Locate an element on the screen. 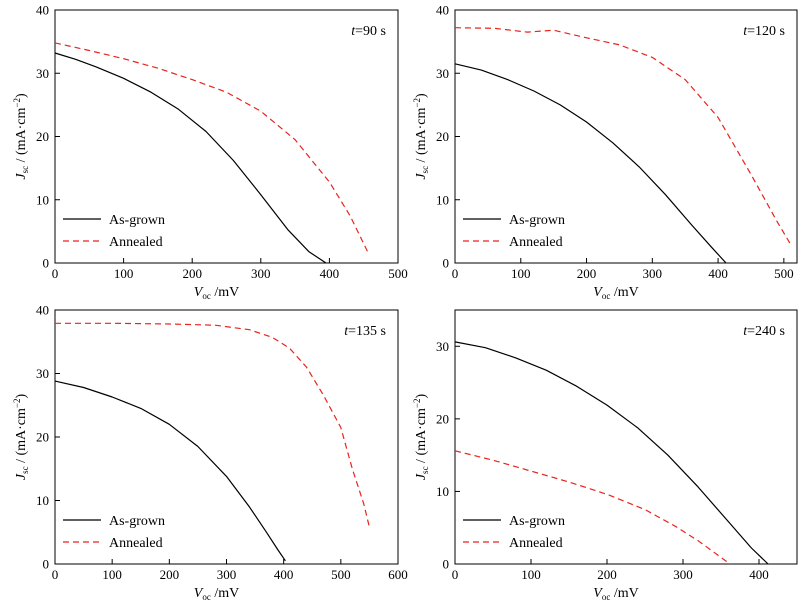  x-tick-label: 600 is located at coordinates (398, 574).